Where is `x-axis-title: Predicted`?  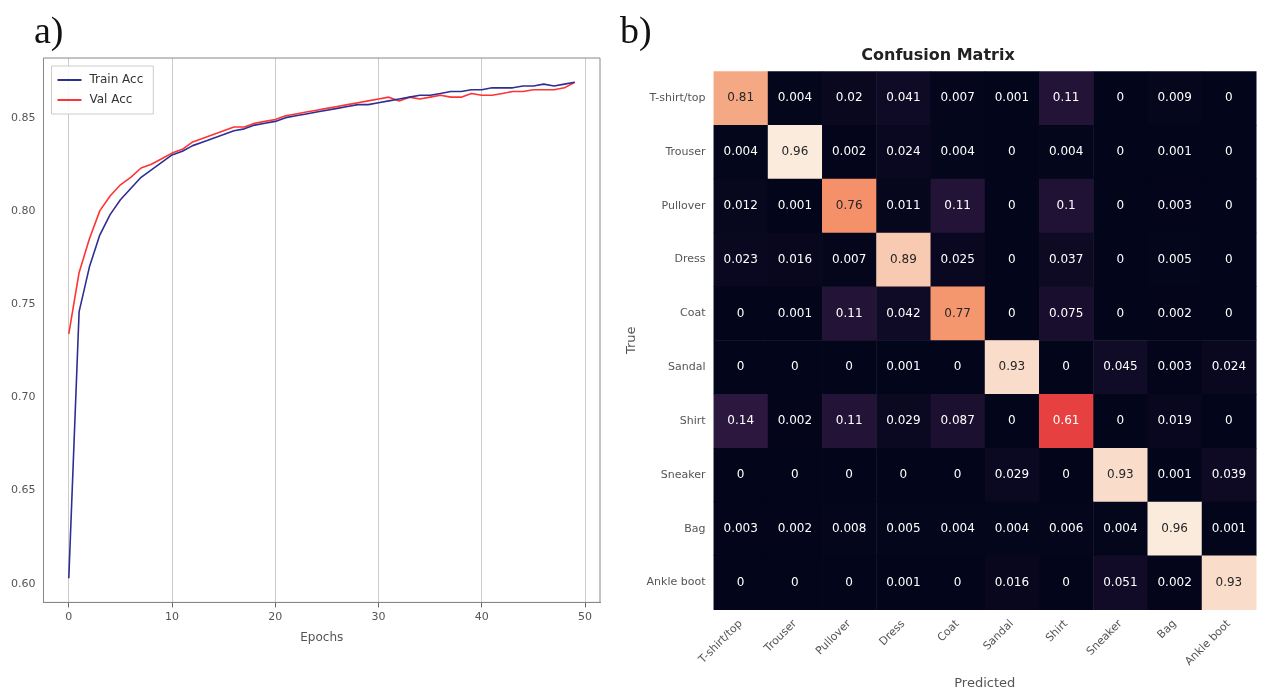 x-axis-title: Predicted is located at coordinates (985, 682).